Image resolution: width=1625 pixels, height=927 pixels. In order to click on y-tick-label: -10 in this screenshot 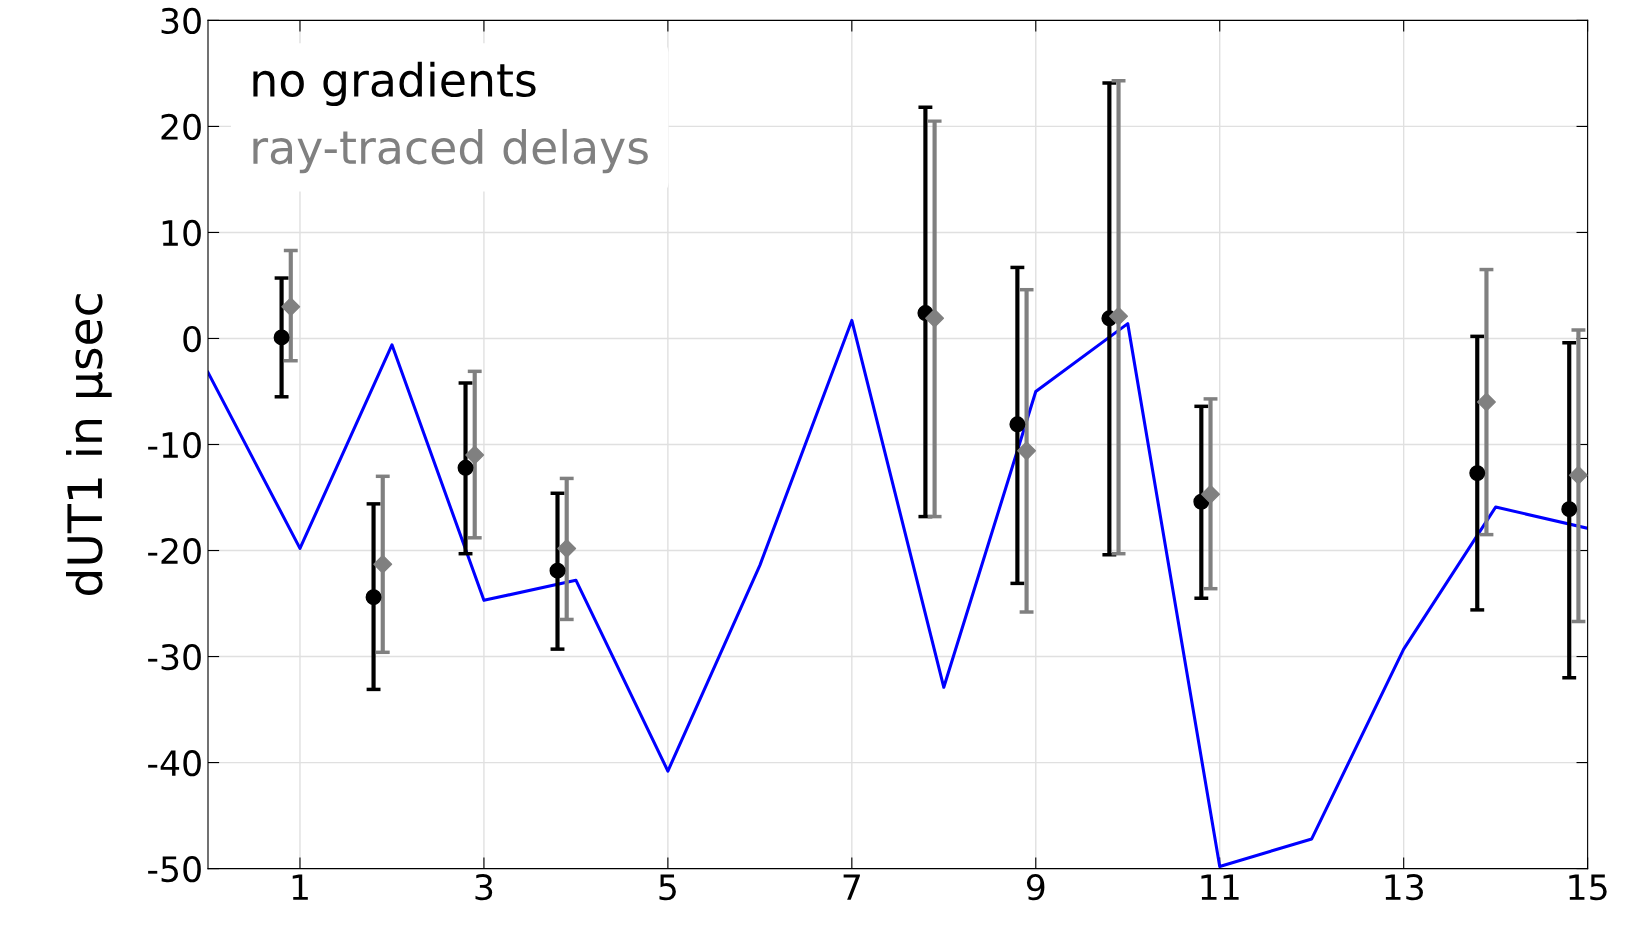, I will do `click(174, 445)`.